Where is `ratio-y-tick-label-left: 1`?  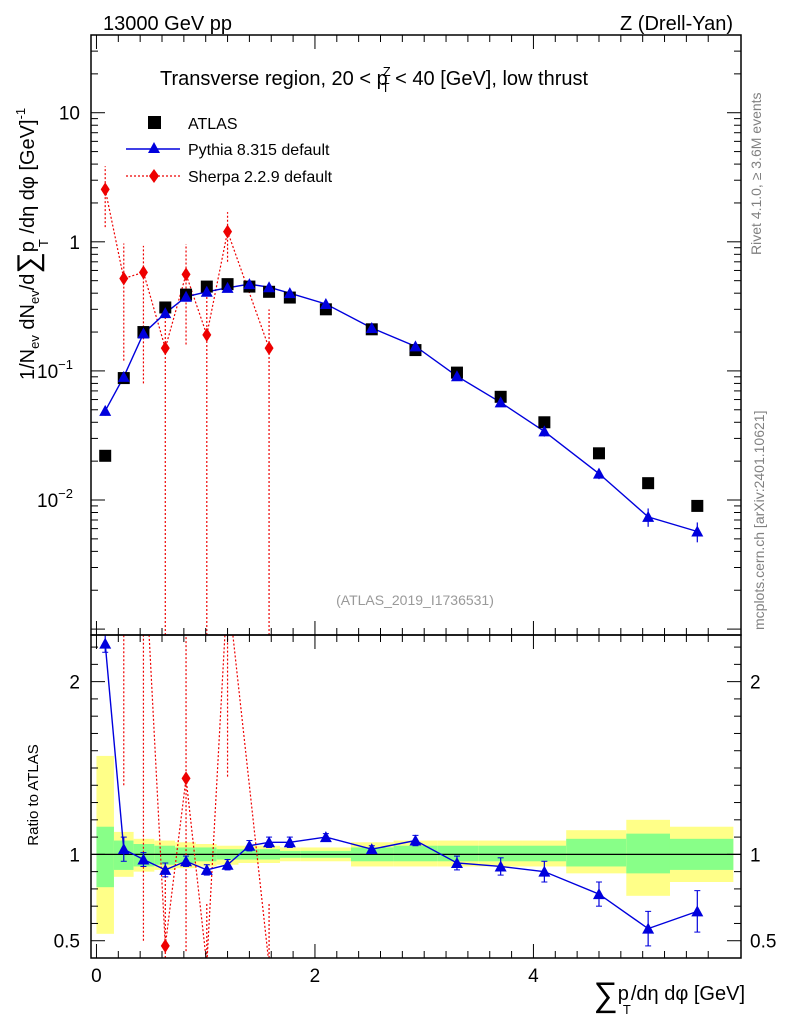
ratio-y-tick-label-left: 1 is located at coordinates (74, 855).